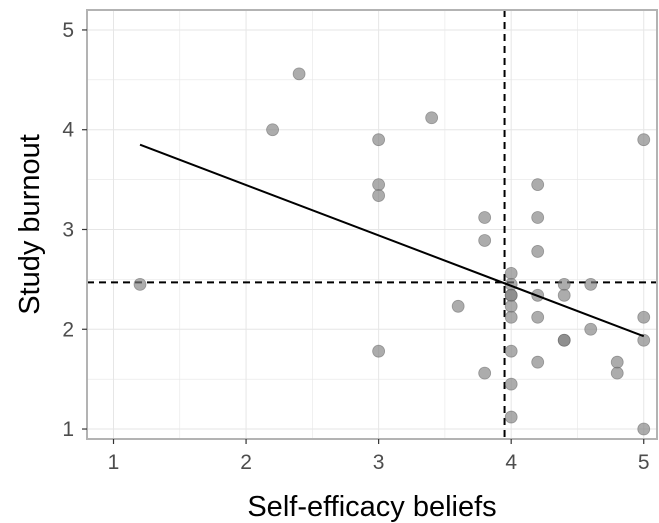 This screenshot has width=659, height=523. Describe the element at coordinates (68, 229) in the screenshot. I see `y-tick-label: 3` at that location.